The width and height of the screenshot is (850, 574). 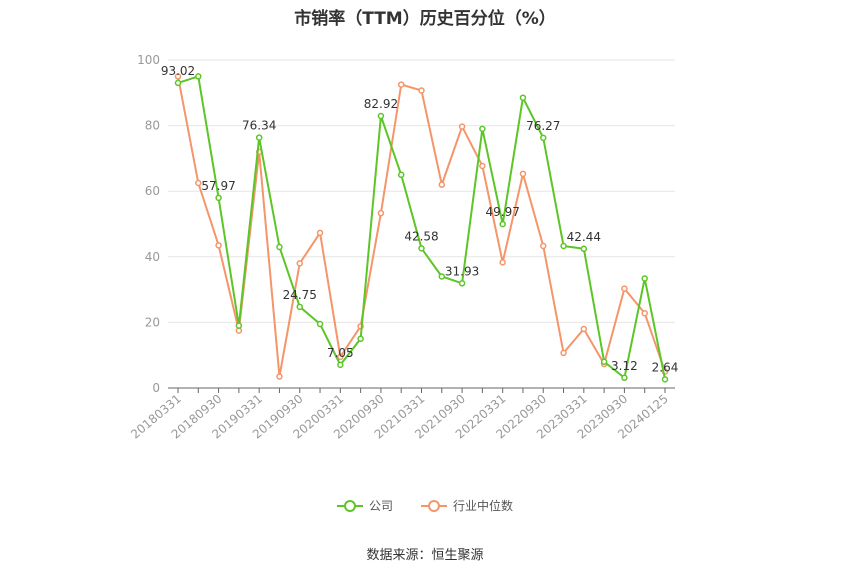 I want to click on legend-item-company: 公司, so click(x=364, y=505).